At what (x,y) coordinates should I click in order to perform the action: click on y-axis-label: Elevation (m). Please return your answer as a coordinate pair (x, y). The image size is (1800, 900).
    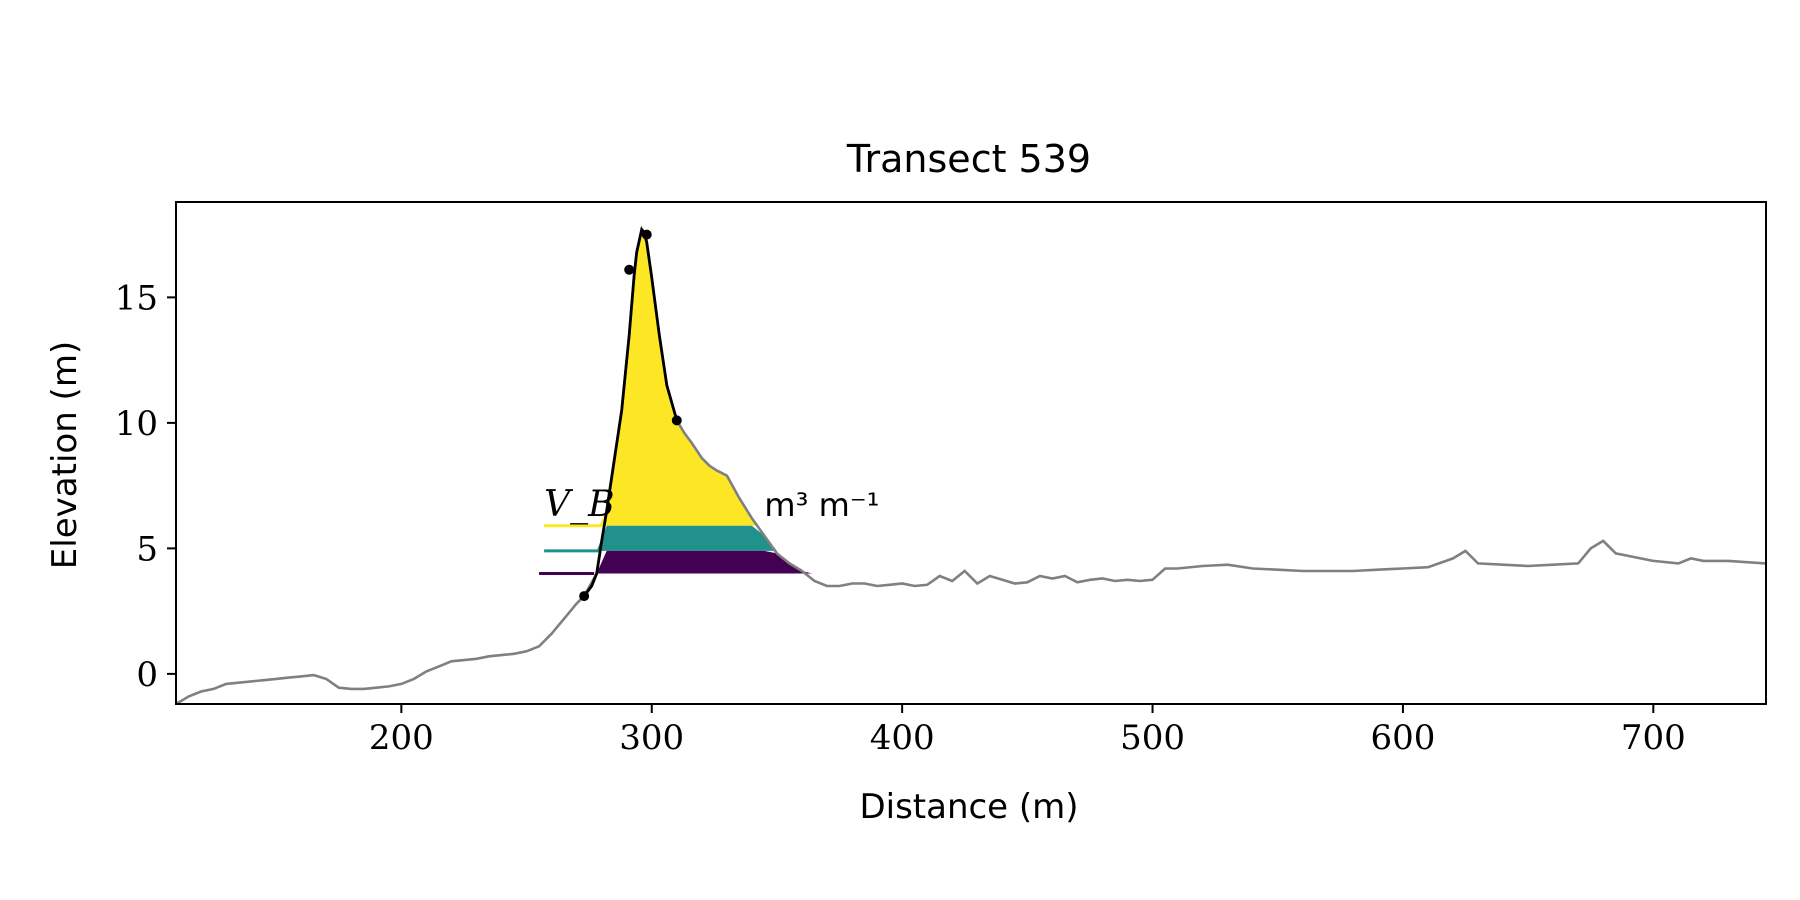
    Looking at the image, I should click on (65, 455).